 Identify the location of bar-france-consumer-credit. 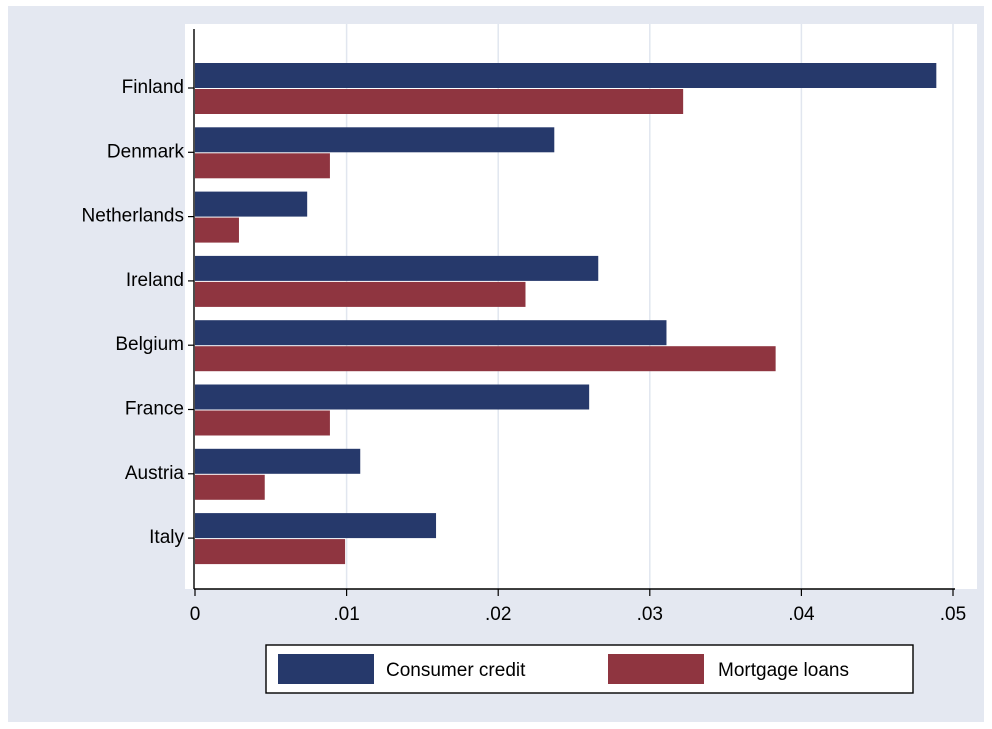
(392, 397).